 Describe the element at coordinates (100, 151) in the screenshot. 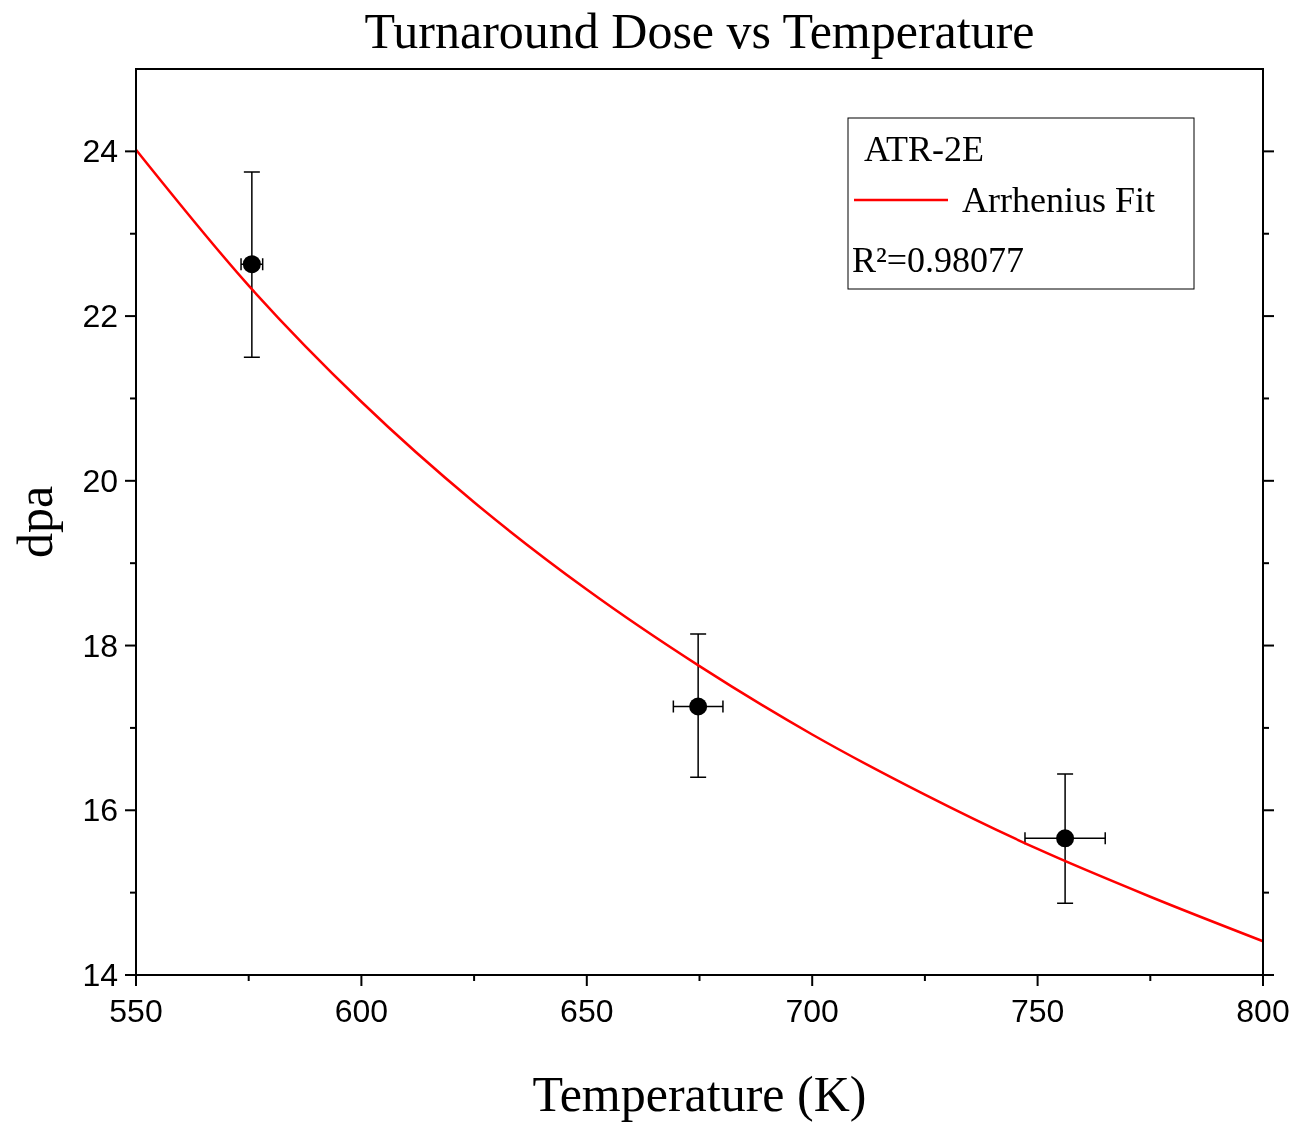

I see `y-tick-label: 24` at that location.